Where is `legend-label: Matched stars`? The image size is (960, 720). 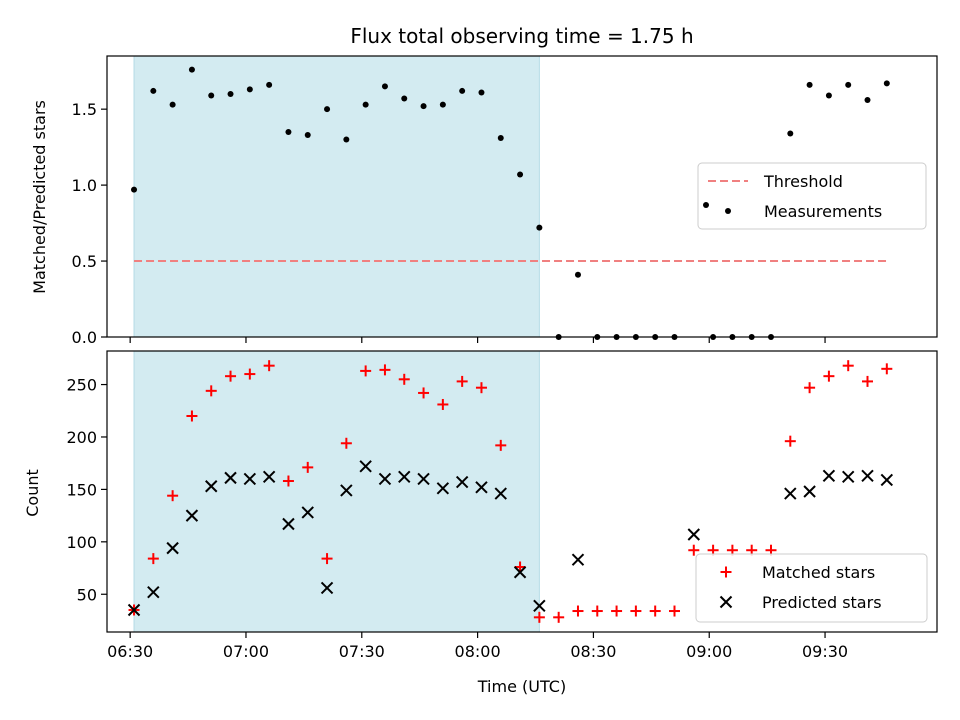 legend-label: Matched stars is located at coordinates (818, 572).